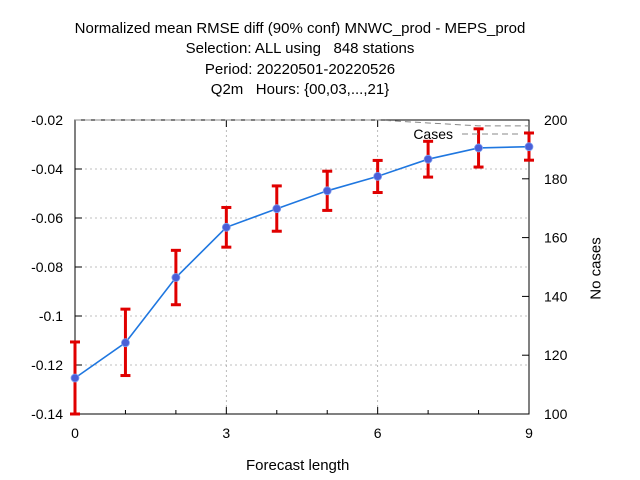 This screenshot has height=480, width=640. What do you see at coordinates (47, 365) in the screenshot?
I see `y-tick-label: -0.12` at bounding box center [47, 365].